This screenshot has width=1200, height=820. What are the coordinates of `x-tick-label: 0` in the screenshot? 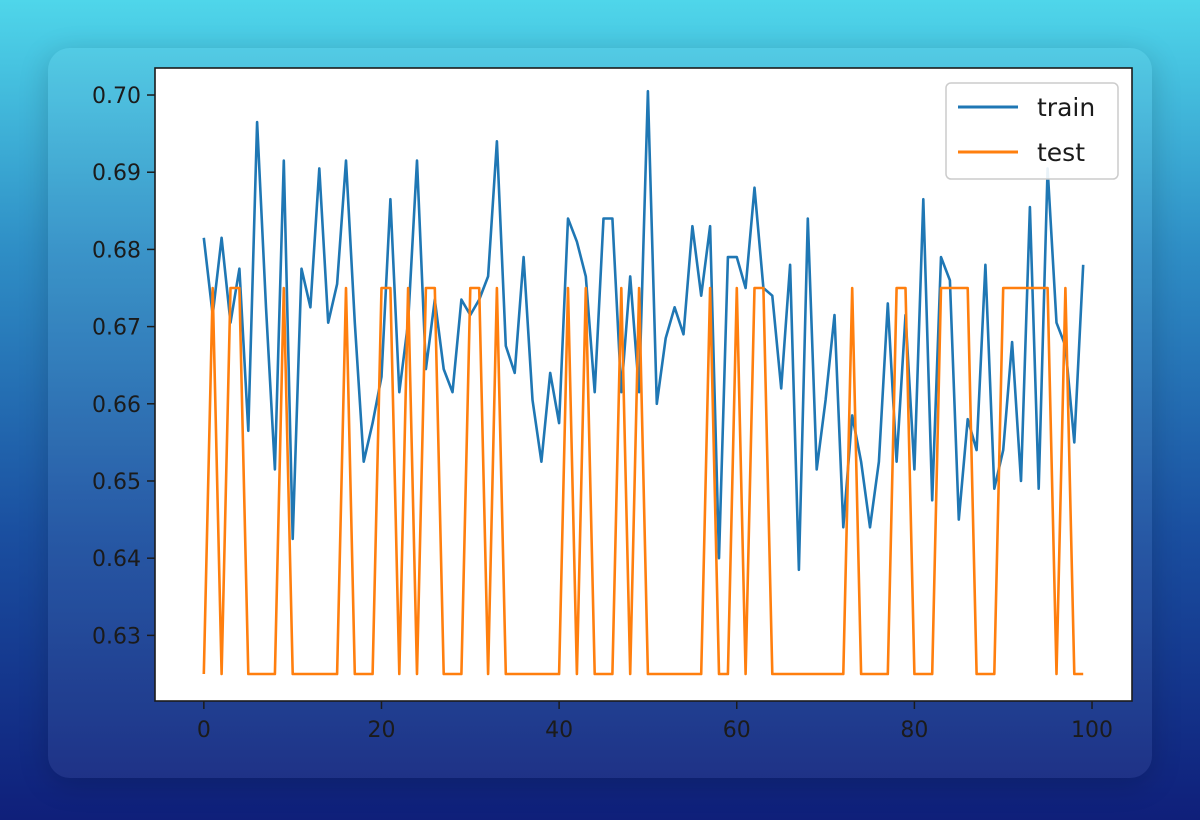 It's located at (204, 730).